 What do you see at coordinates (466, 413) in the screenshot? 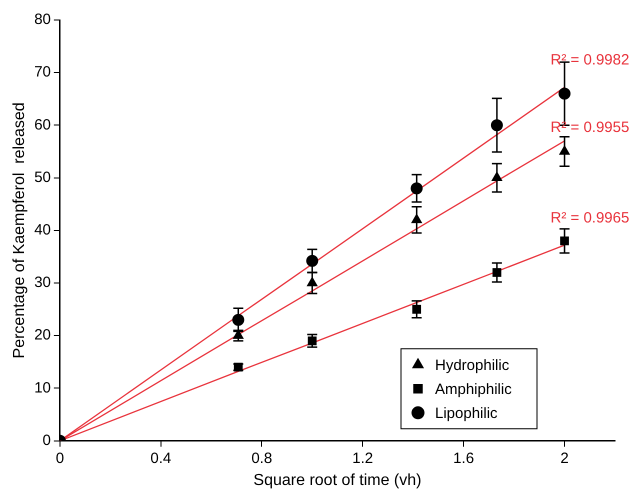
I see `legend-label: Lipophilic` at bounding box center [466, 413].